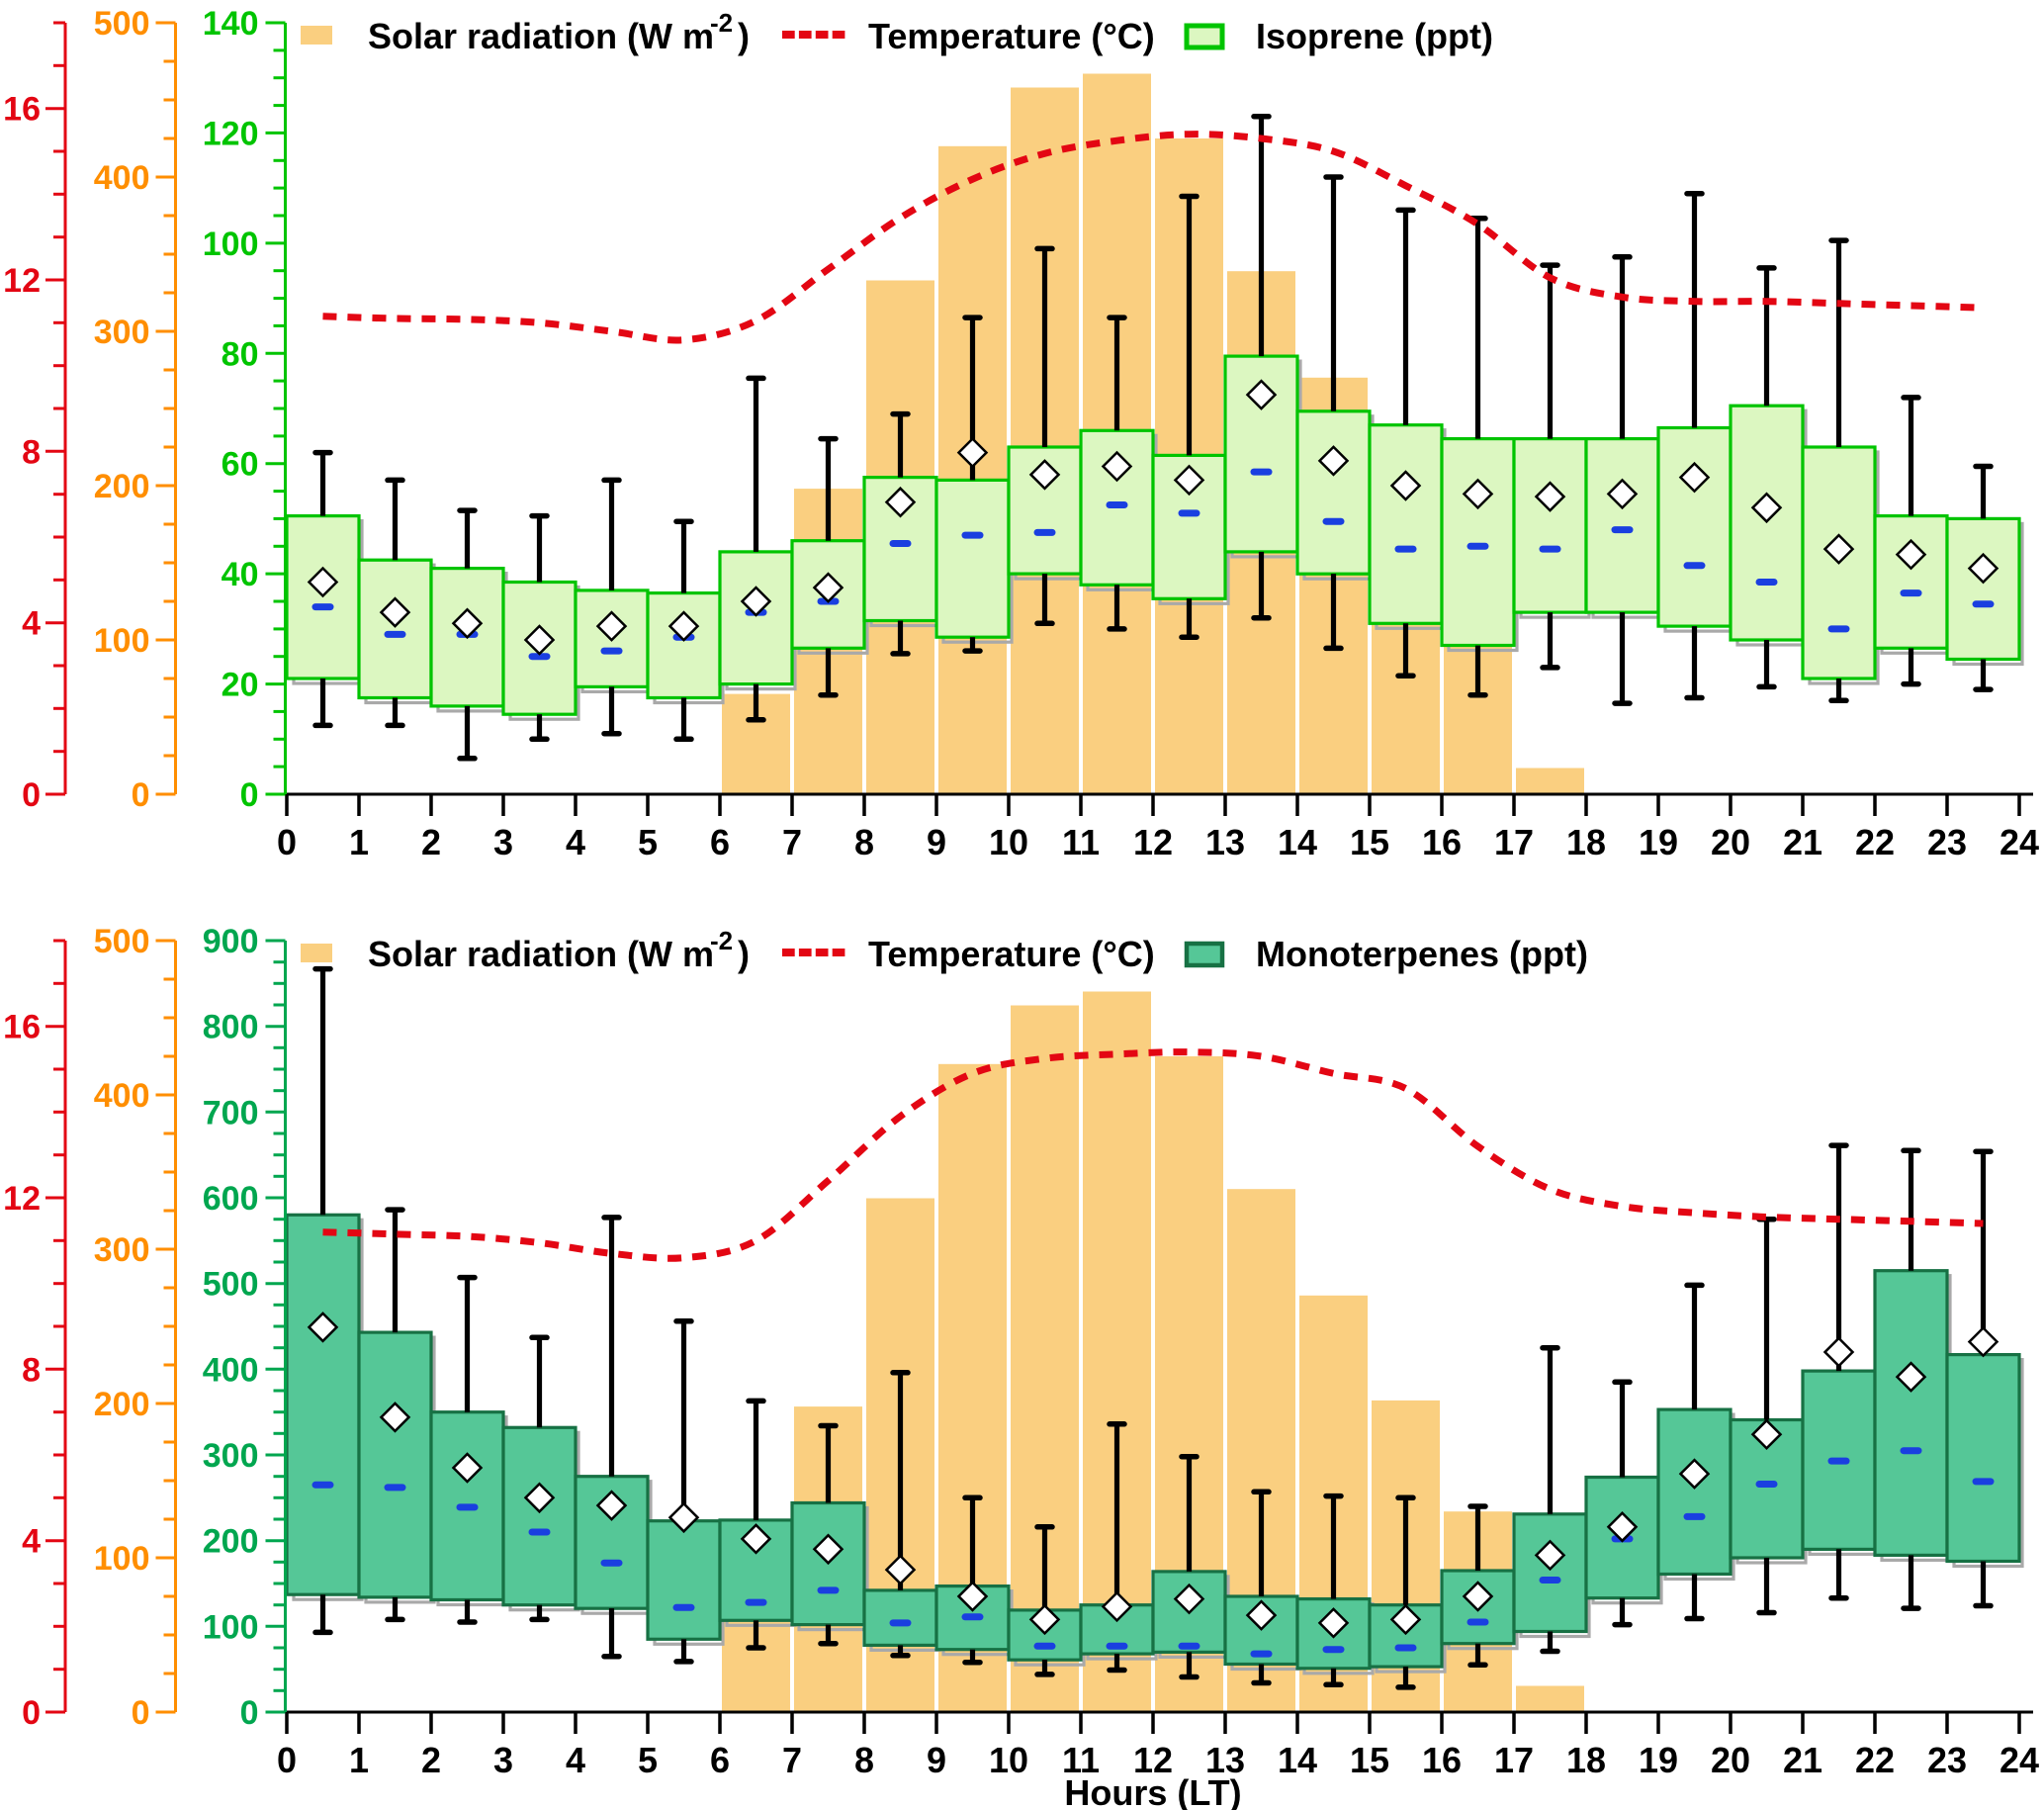 Image resolution: width=2044 pixels, height=1810 pixels. What do you see at coordinates (231, 1199) in the screenshot?
I see `svg-text: 600` at bounding box center [231, 1199].